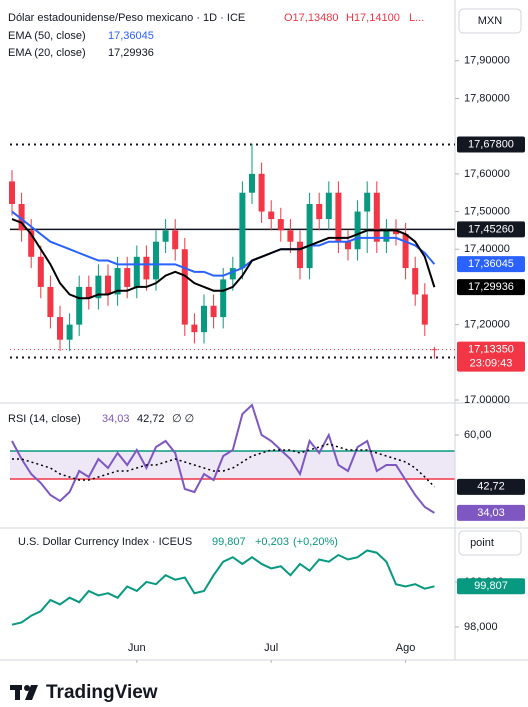 The height and width of the screenshot is (707, 528). I want to click on ema50-value: 17,36045, so click(131, 36).